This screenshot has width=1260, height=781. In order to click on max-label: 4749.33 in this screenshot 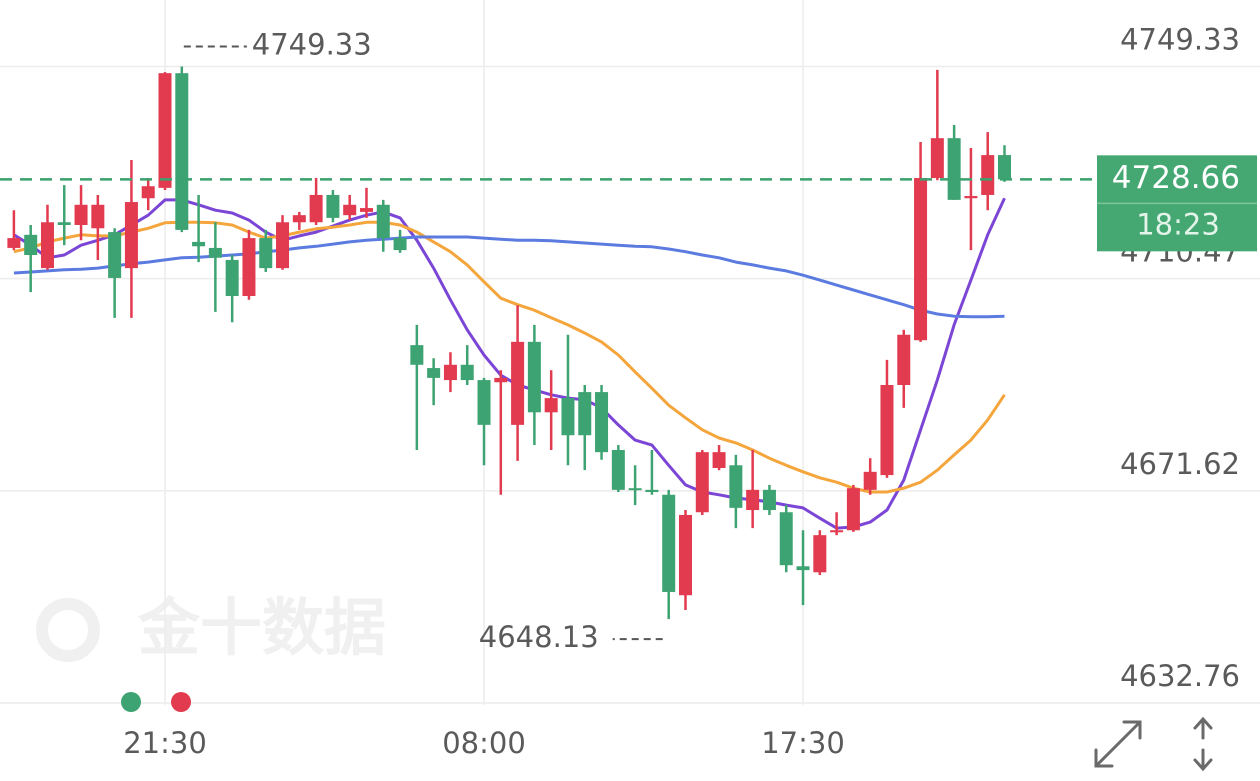, I will do `click(312, 44)`.